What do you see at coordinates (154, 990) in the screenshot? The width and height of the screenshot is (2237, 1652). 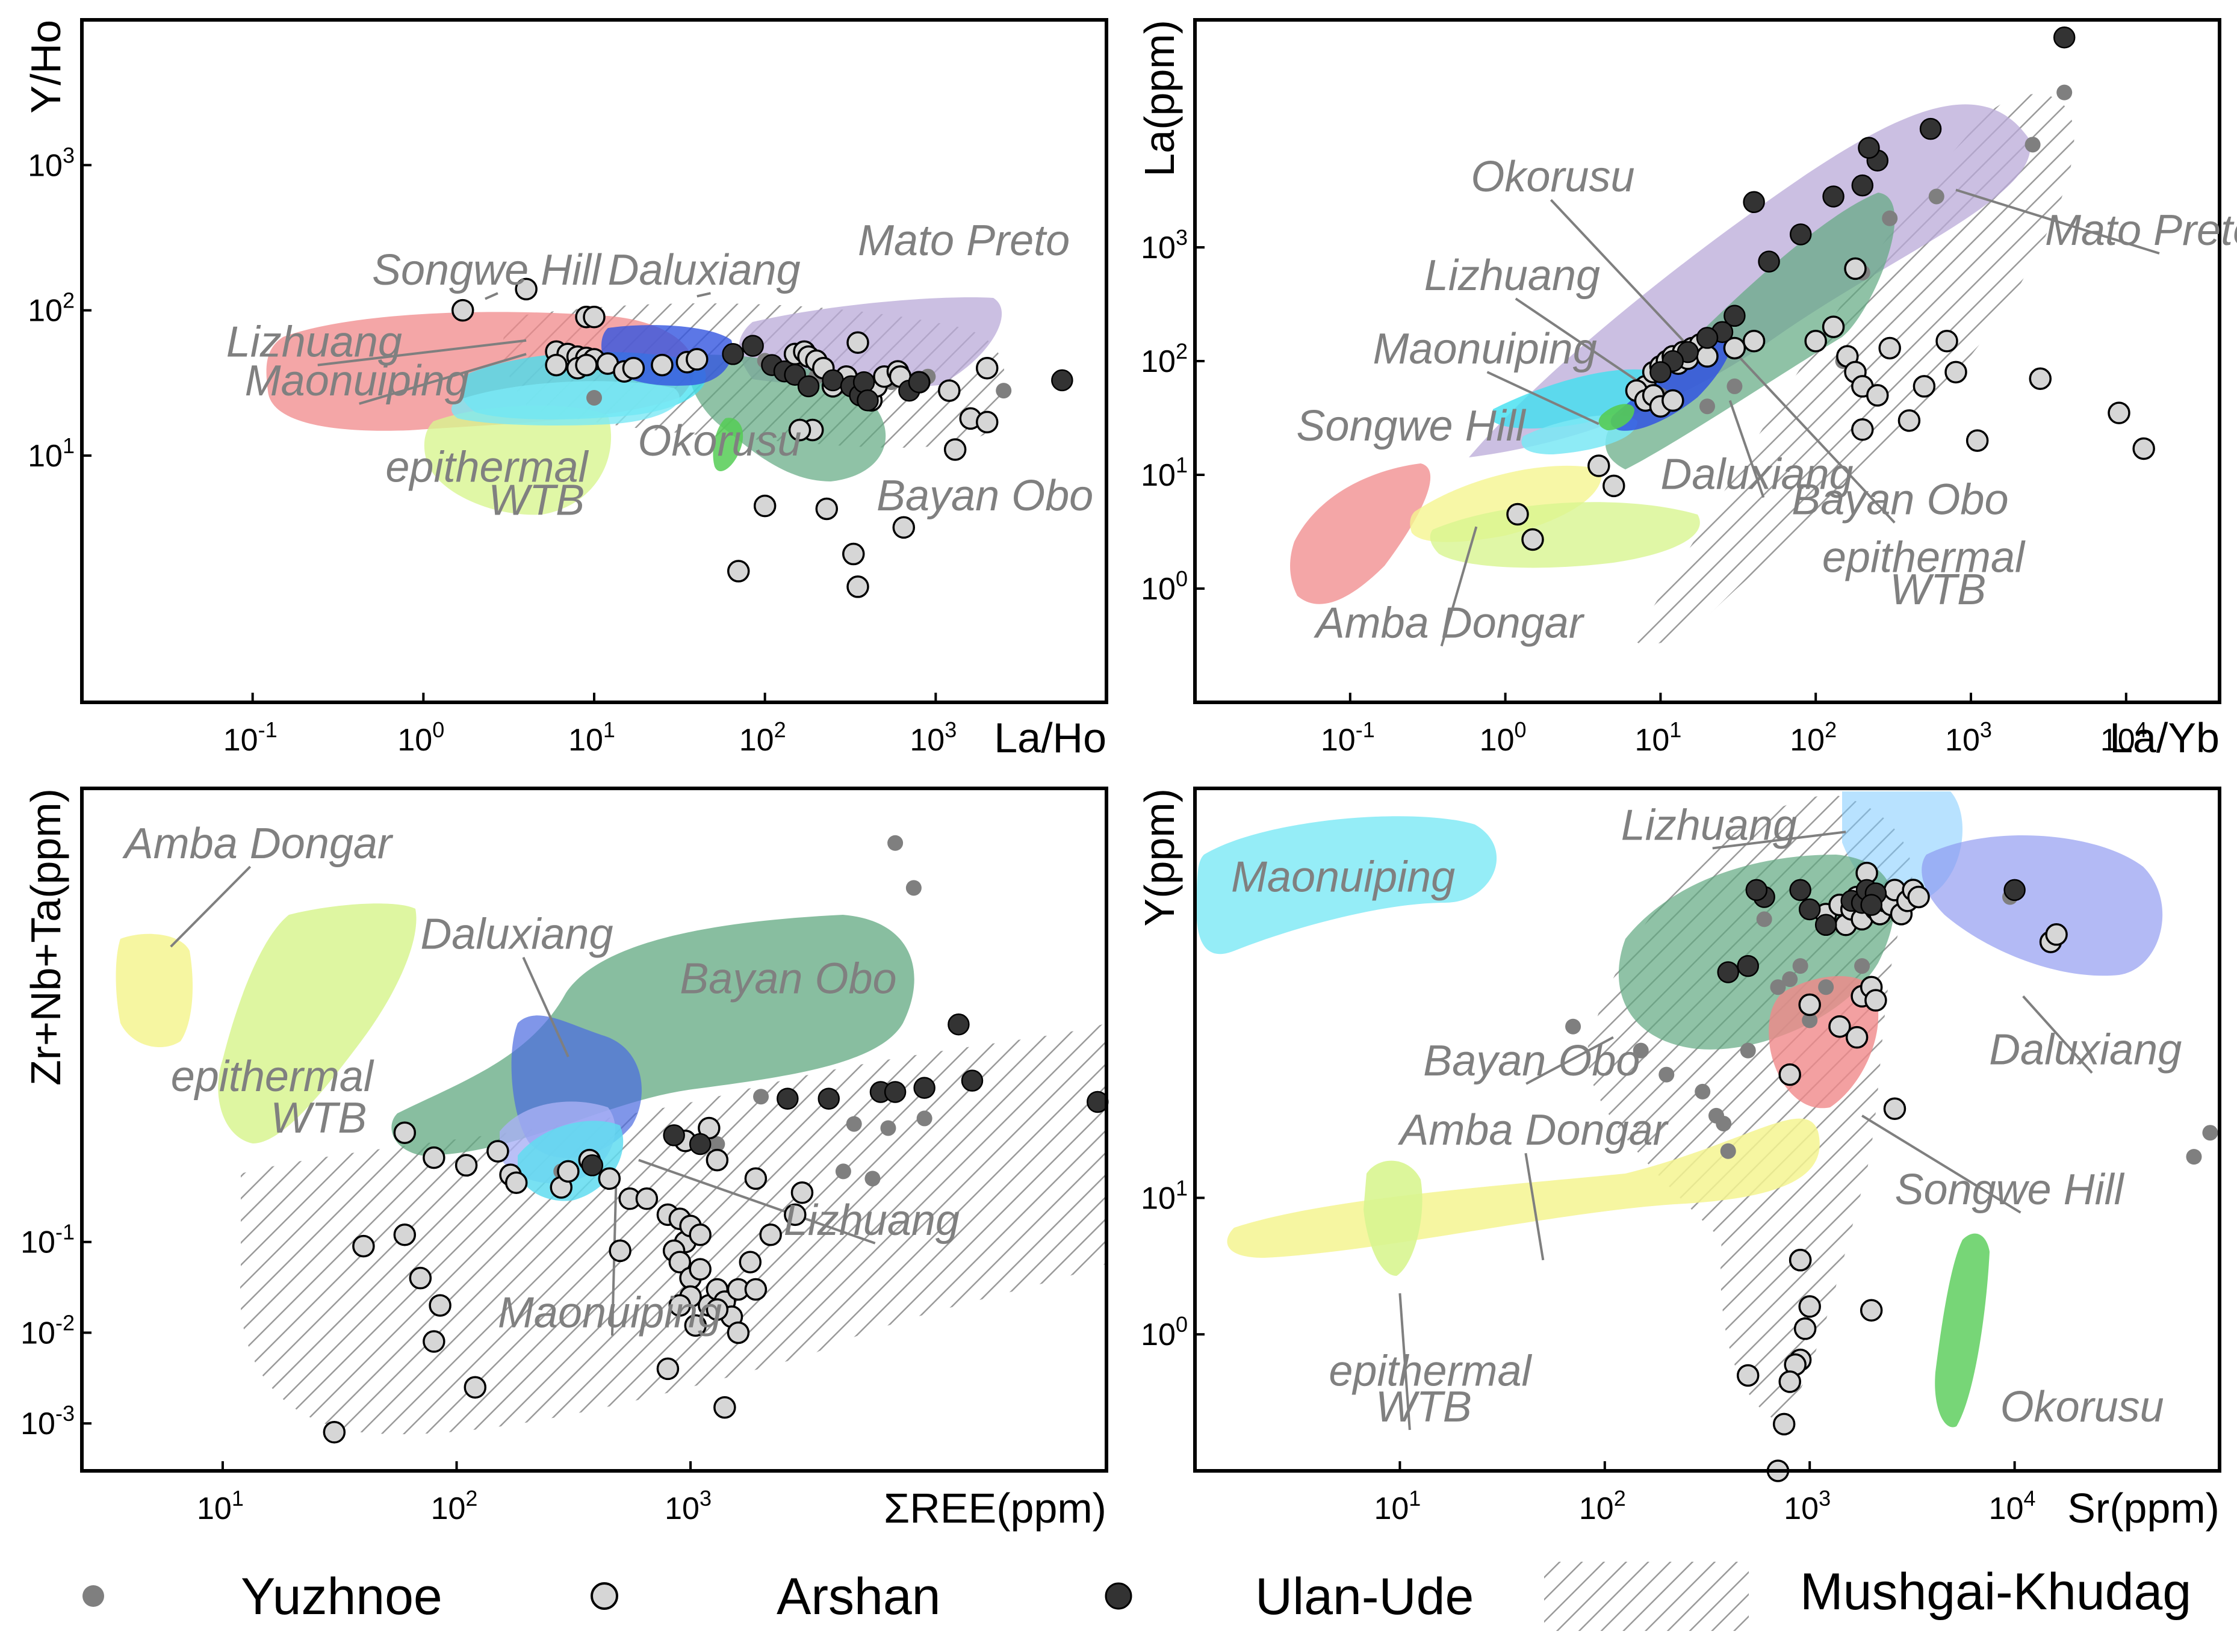 I see `amba-dongar-region-c` at bounding box center [154, 990].